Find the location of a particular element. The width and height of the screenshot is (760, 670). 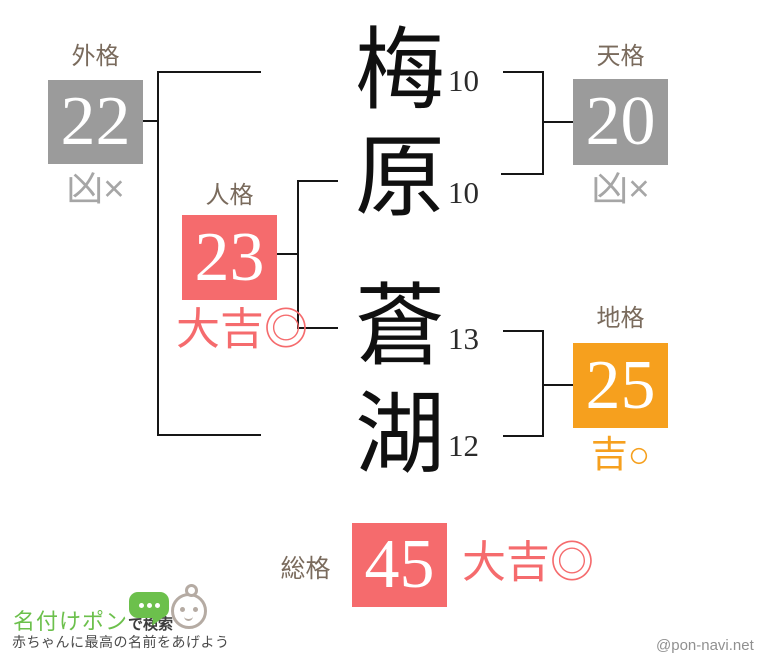

tenkaku-score-box: 20 is located at coordinates (620, 122).